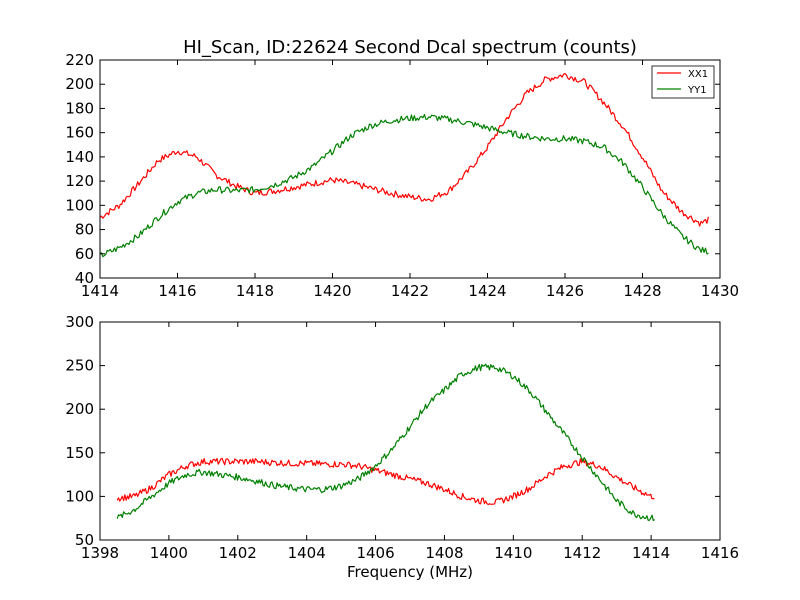 The image size is (800, 600). Describe the element at coordinates (410, 572) in the screenshot. I see `x-axis-label: Frequency (MHz)` at that location.